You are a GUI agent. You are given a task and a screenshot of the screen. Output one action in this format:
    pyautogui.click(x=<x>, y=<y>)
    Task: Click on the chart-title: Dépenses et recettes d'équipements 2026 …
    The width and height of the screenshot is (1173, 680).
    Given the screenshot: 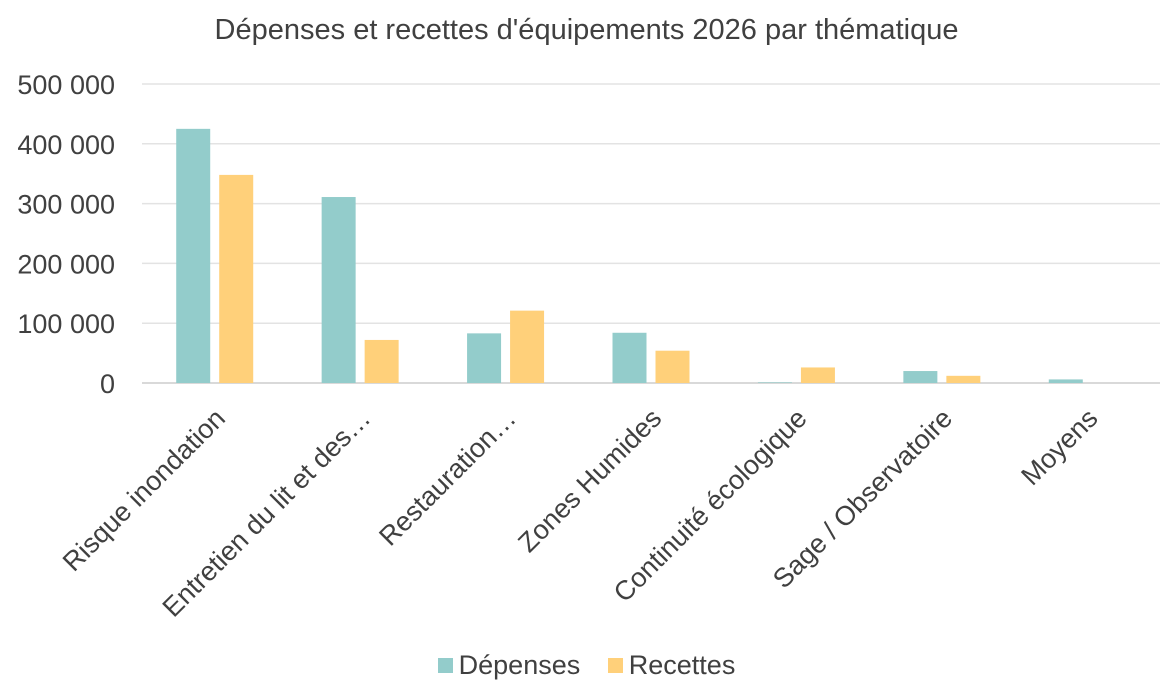 What is the action you would take?
    pyautogui.click(x=586, y=30)
    